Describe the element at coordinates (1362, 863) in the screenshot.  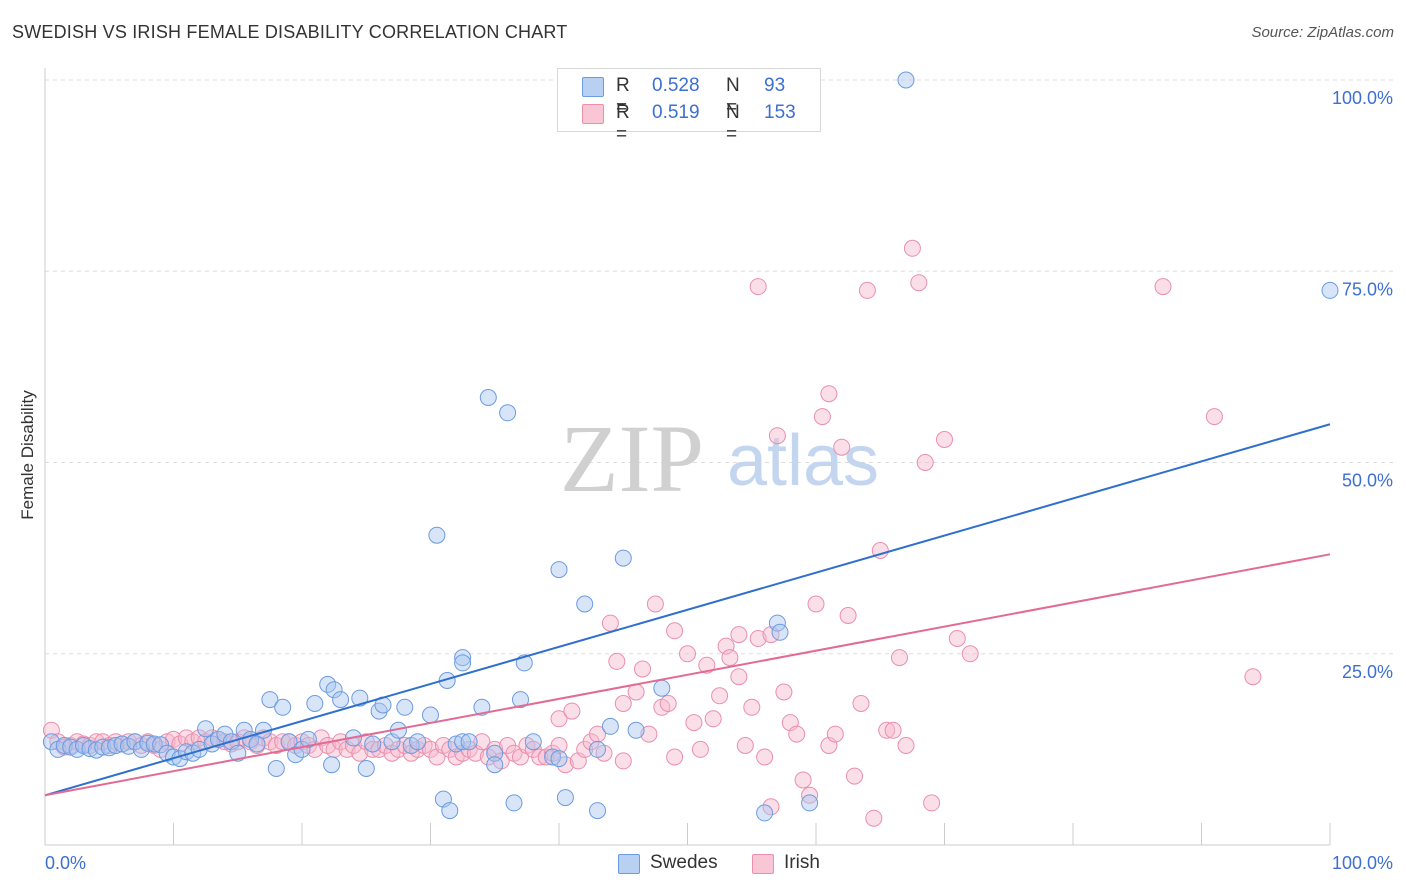
I see `x-tick-label: 100.0%` at that location.